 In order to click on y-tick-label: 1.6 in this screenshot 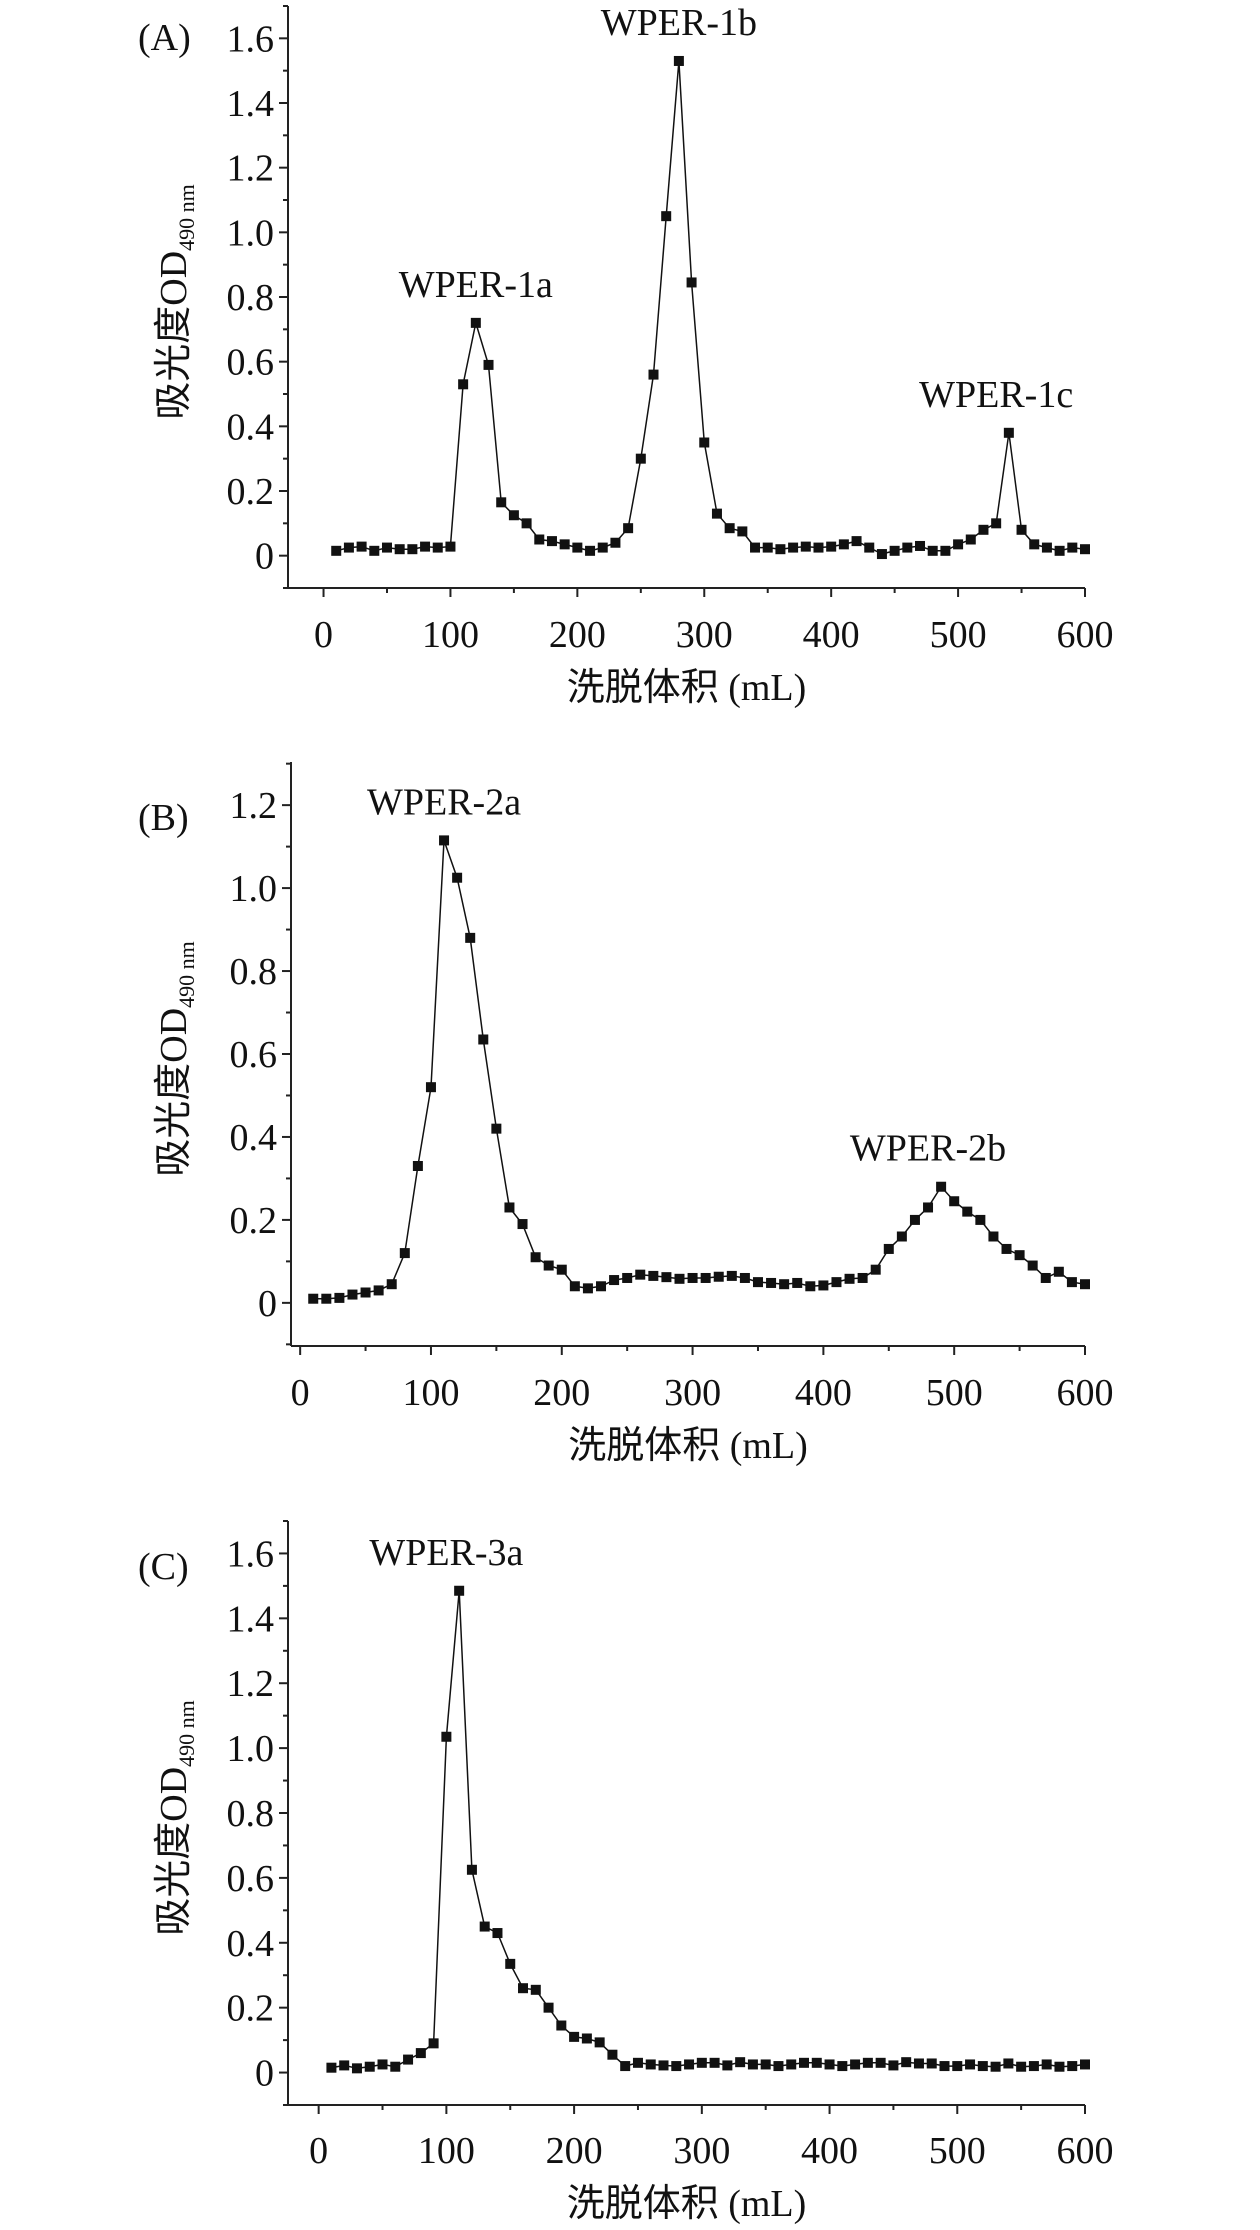, I will do `click(251, 1554)`.